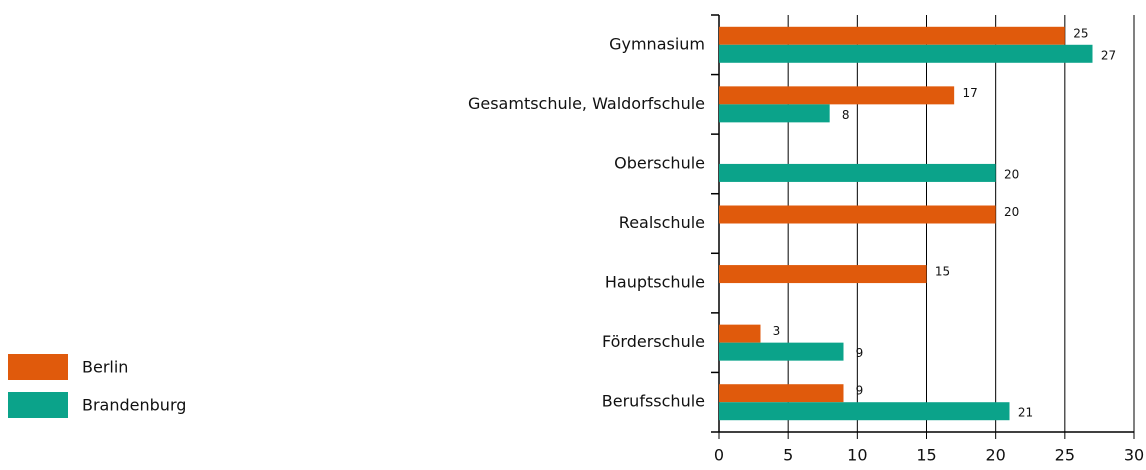  Describe the element at coordinates (970, 93) in the screenshot. I see `value-label: 17` at that location.